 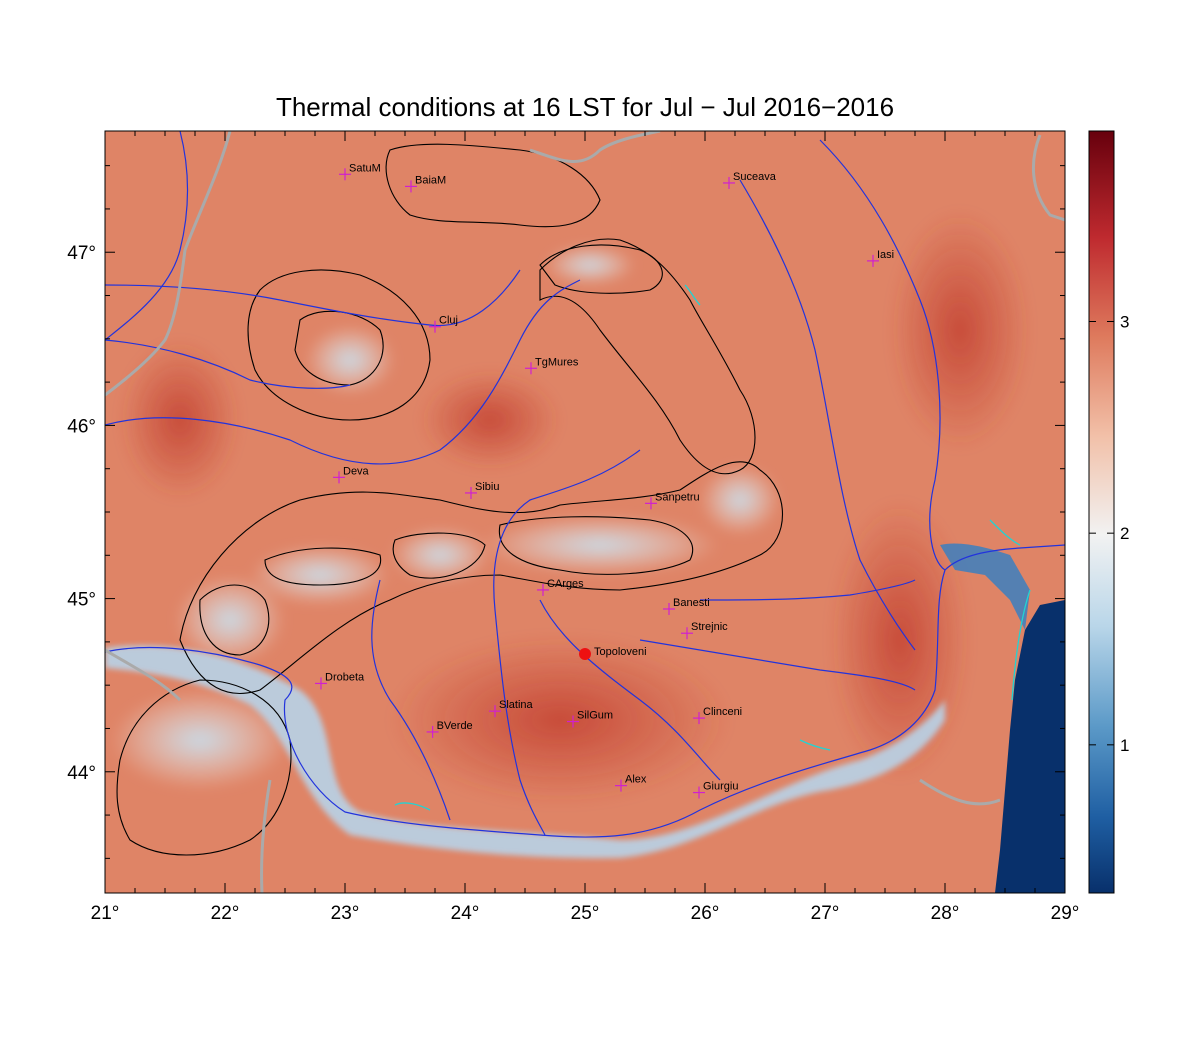 What do you see at coordinates (105, 913) in the screenshot?
I see `lon-tick-label: 21°` at bounding box center [105, 913].